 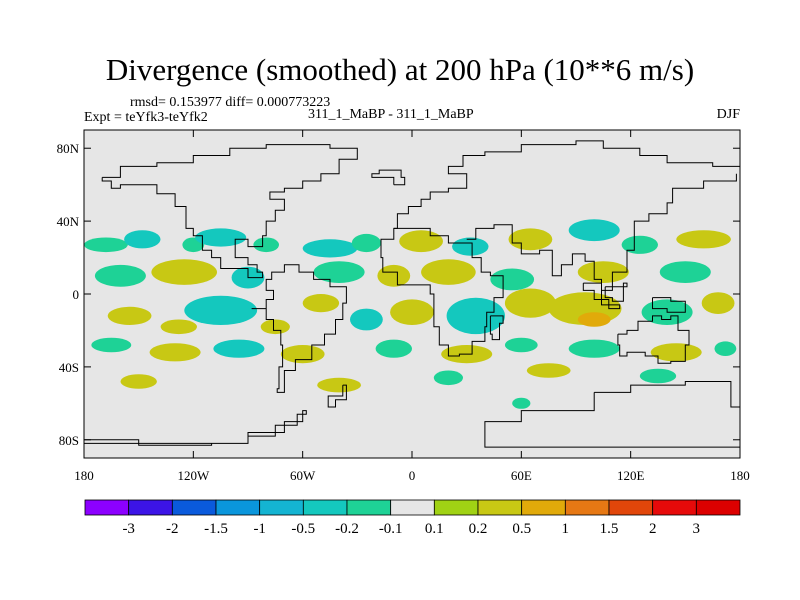 What do you see at coordinates (521, 475) in the screenshot?
I see `x-tick-label-4: 60E` at bounding box center [521, 475].